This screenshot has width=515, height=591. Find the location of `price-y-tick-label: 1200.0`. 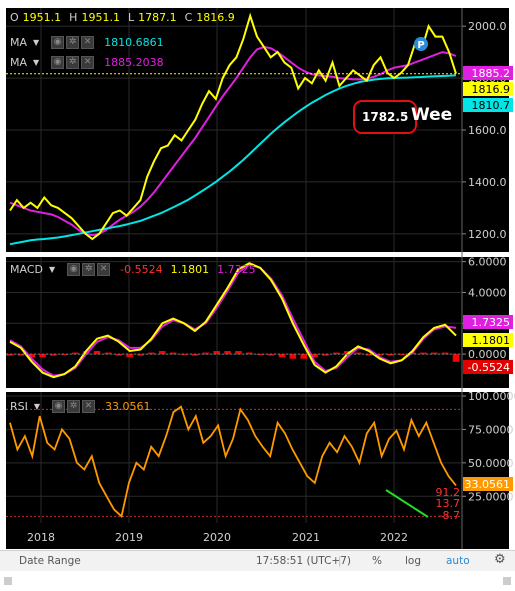

price-y-tick-label: 1200.0 is located at coordinates (487, 234).